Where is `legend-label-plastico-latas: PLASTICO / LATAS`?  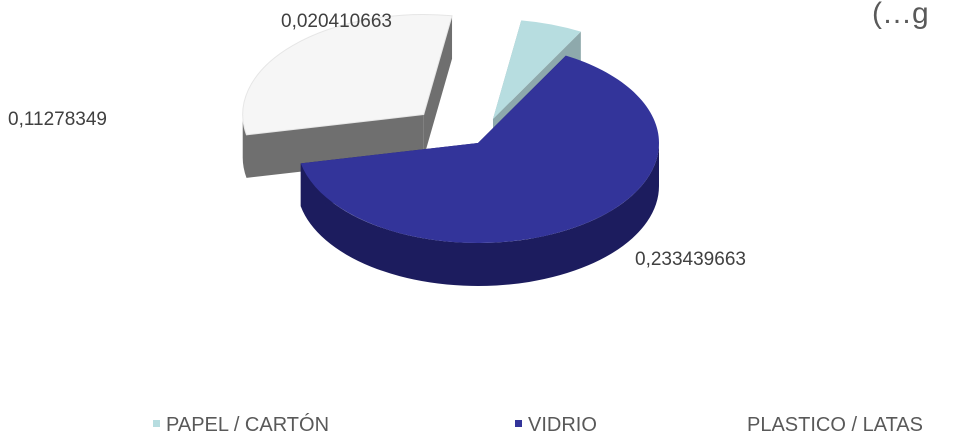
legend-label-plastico-latas: PLASTICO / LATAS is located at coordinates (835, 425).